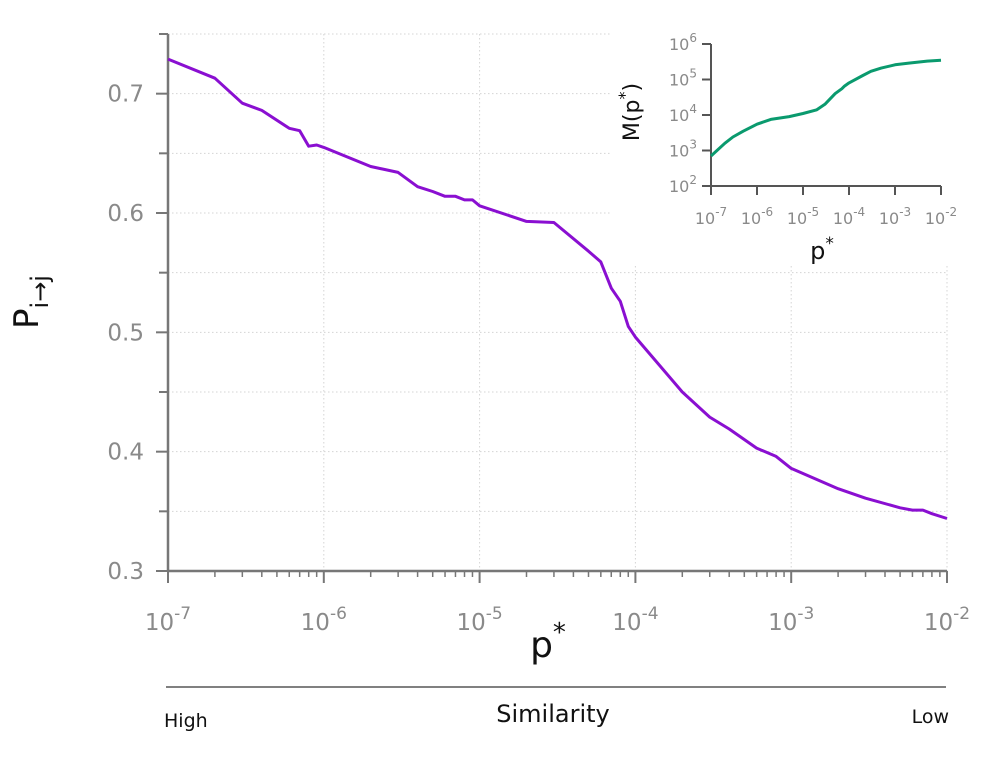 This screenshot has width=1000, height=760. Describe the element at coordinates (552, 714) in the screenshot. I see `similarity-label: Similarity` at that location.